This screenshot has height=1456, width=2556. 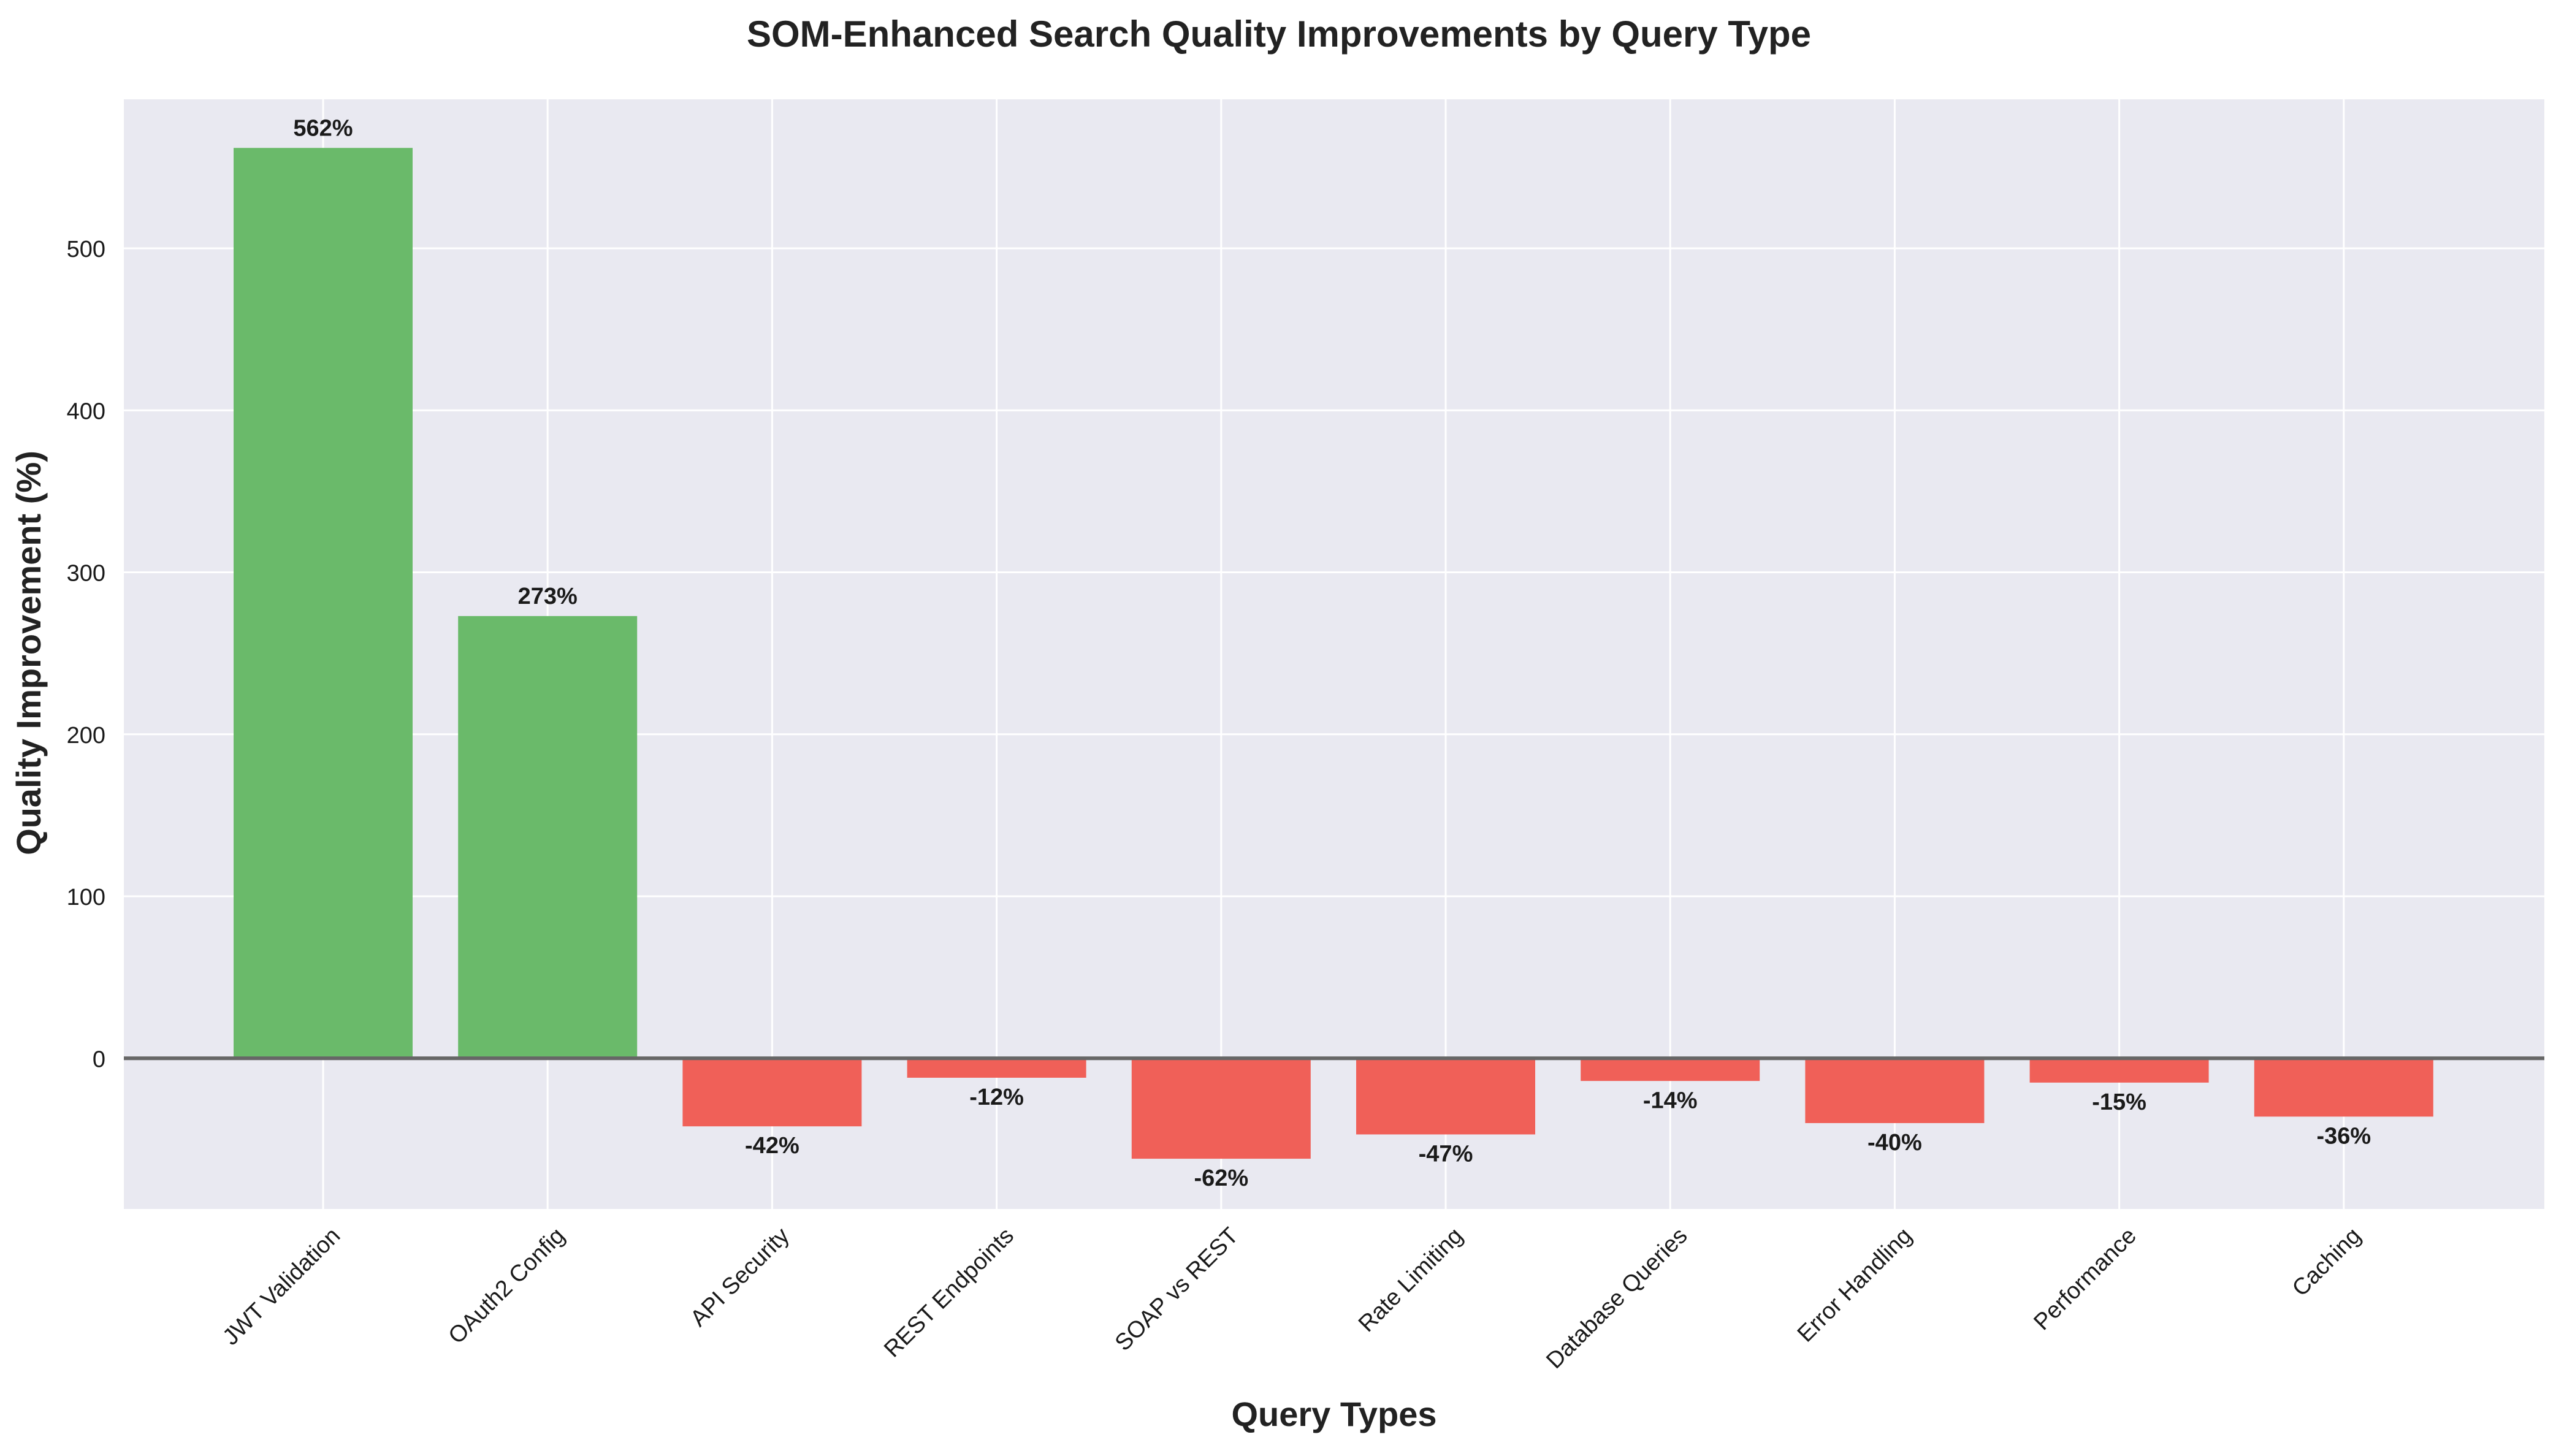 I want to click on bar-value-label: -15%, so click(x=2119, y=1102).